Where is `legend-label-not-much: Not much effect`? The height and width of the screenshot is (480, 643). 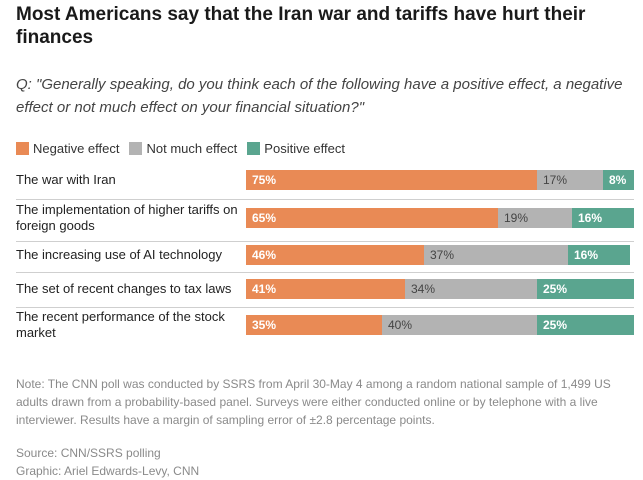 legend-label-not-much: Not much effect is located at coordinates (192, 148).